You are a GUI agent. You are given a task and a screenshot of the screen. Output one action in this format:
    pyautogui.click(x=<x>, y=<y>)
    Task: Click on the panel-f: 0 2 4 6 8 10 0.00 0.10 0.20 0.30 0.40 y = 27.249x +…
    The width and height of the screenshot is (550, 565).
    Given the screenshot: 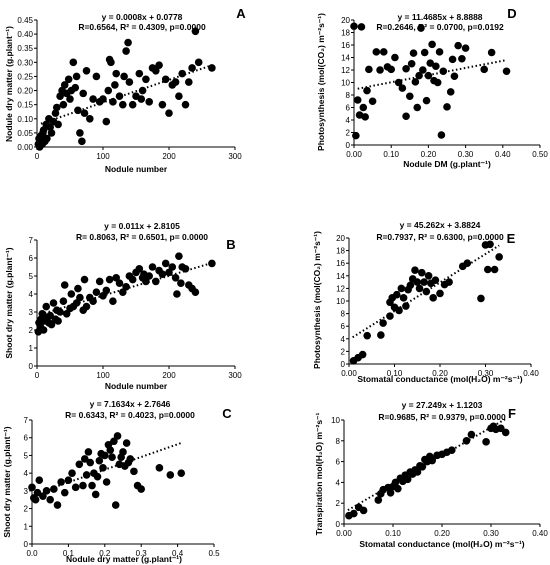 What is the action you would take?
    pyautogui.click(x=431, y=474)
    